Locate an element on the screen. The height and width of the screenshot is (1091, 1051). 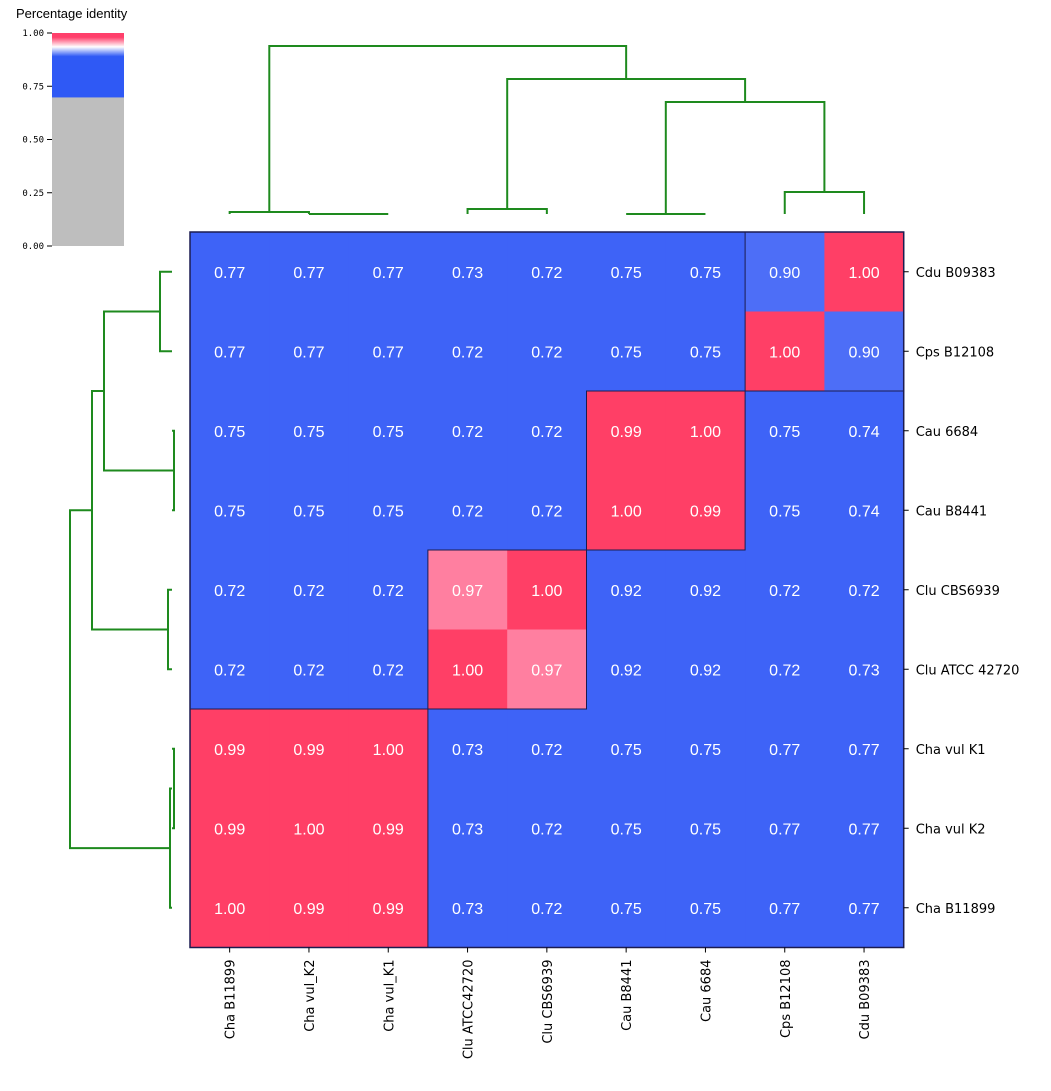
row-label: Cau 6684 is located at coordinates (947, 432).